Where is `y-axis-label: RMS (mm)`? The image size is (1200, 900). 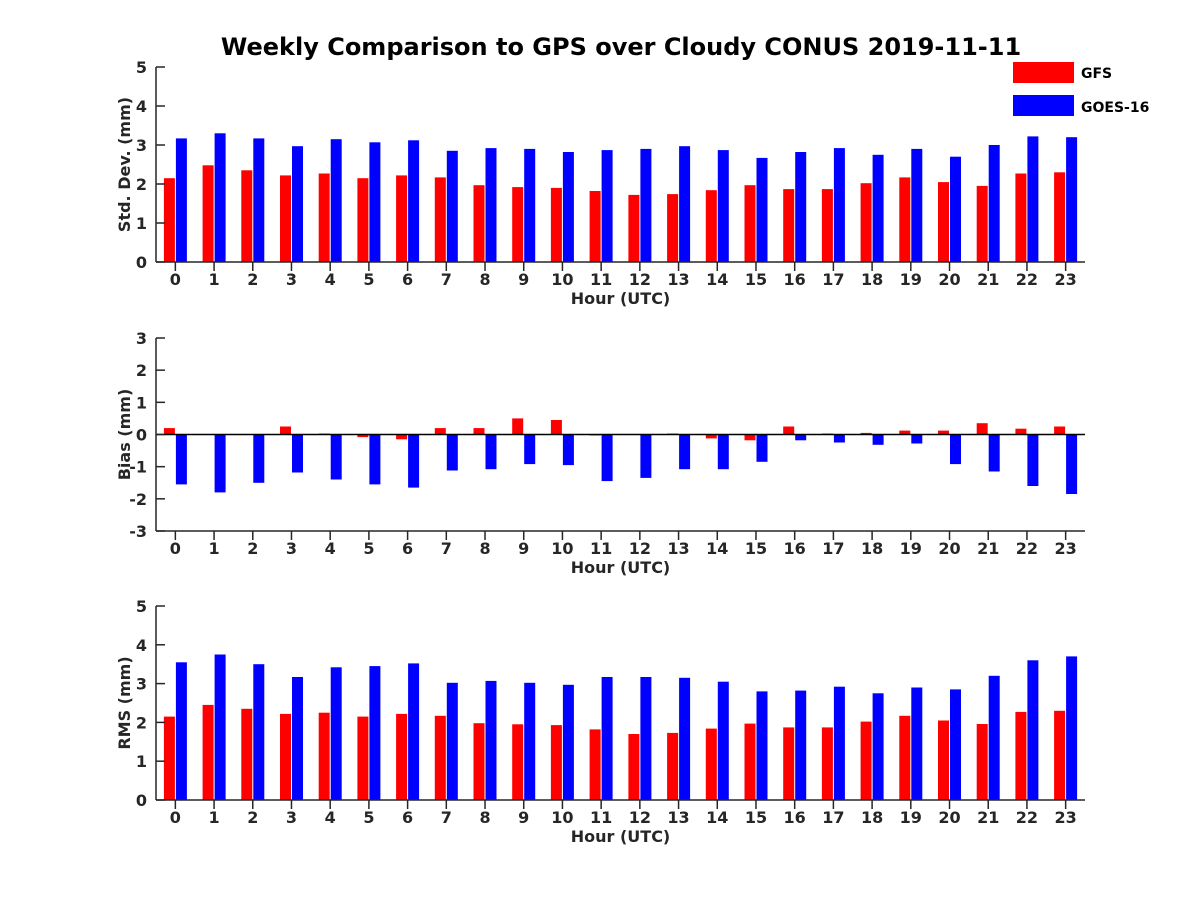
y-axis-label: RMS (mm) is located at coordinates (124, 702).